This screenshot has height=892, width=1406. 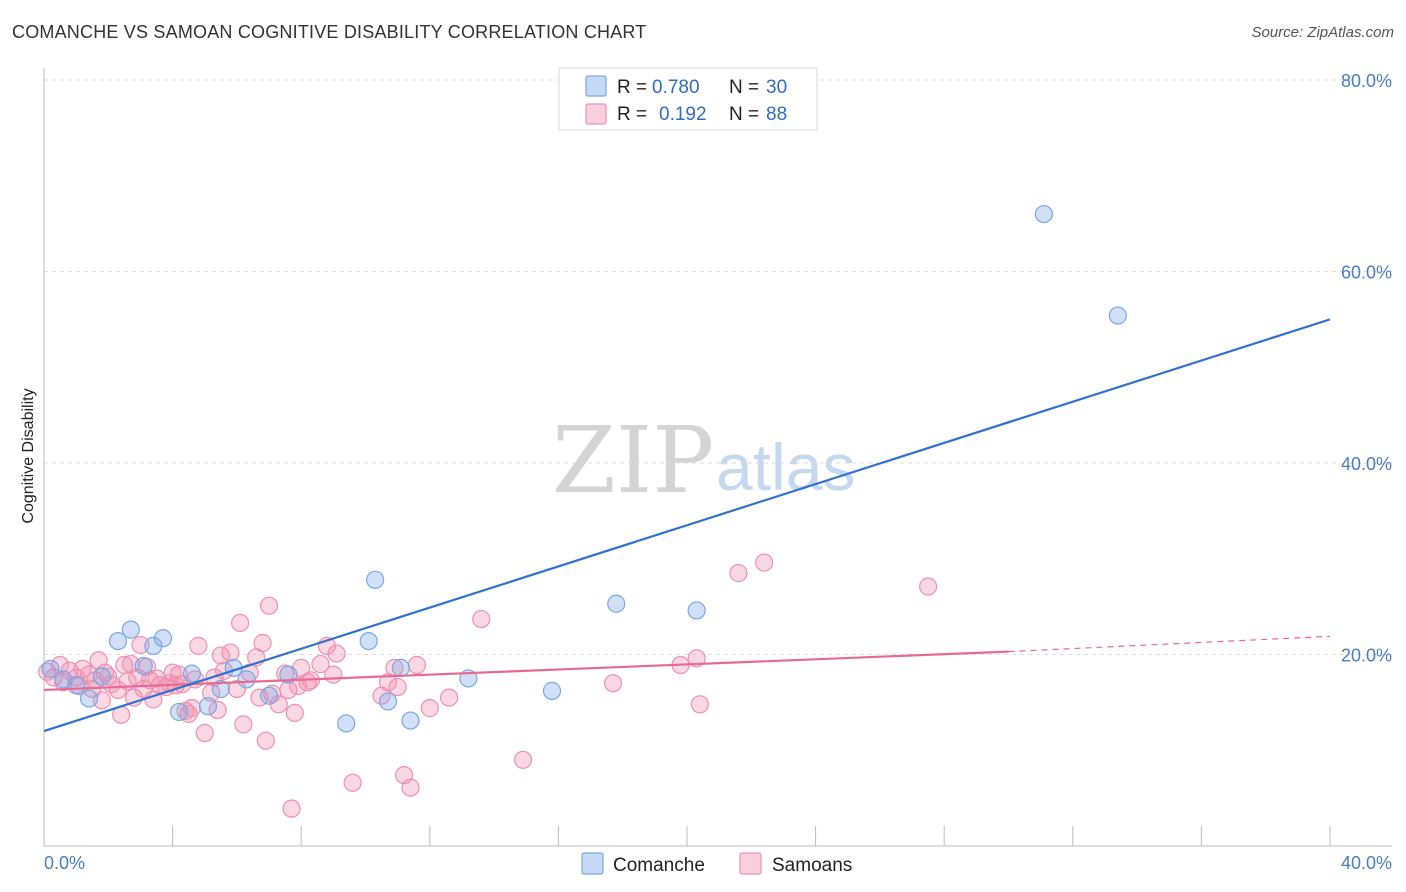 I want to click on x-tick-label-40: 40.0%, so click(x=1366, y=863).